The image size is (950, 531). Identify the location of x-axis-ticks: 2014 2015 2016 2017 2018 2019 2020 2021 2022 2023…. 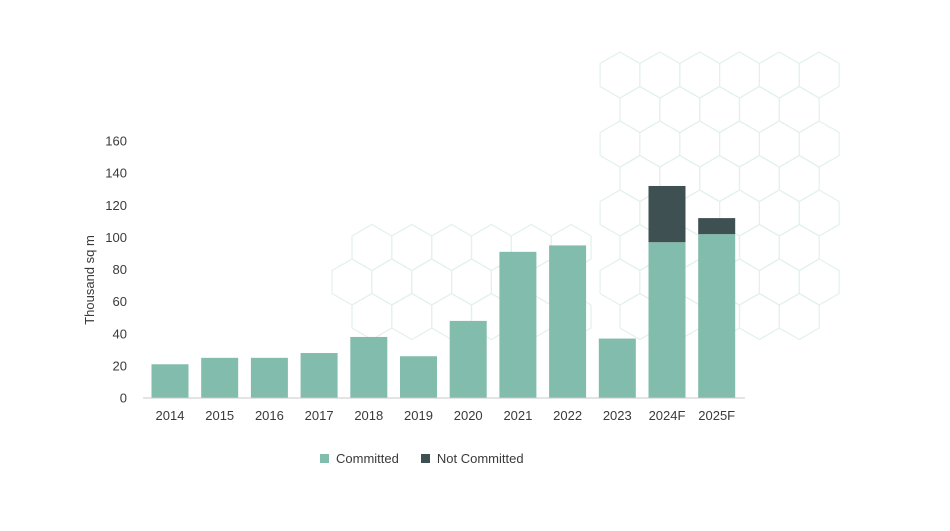
(446, 415).